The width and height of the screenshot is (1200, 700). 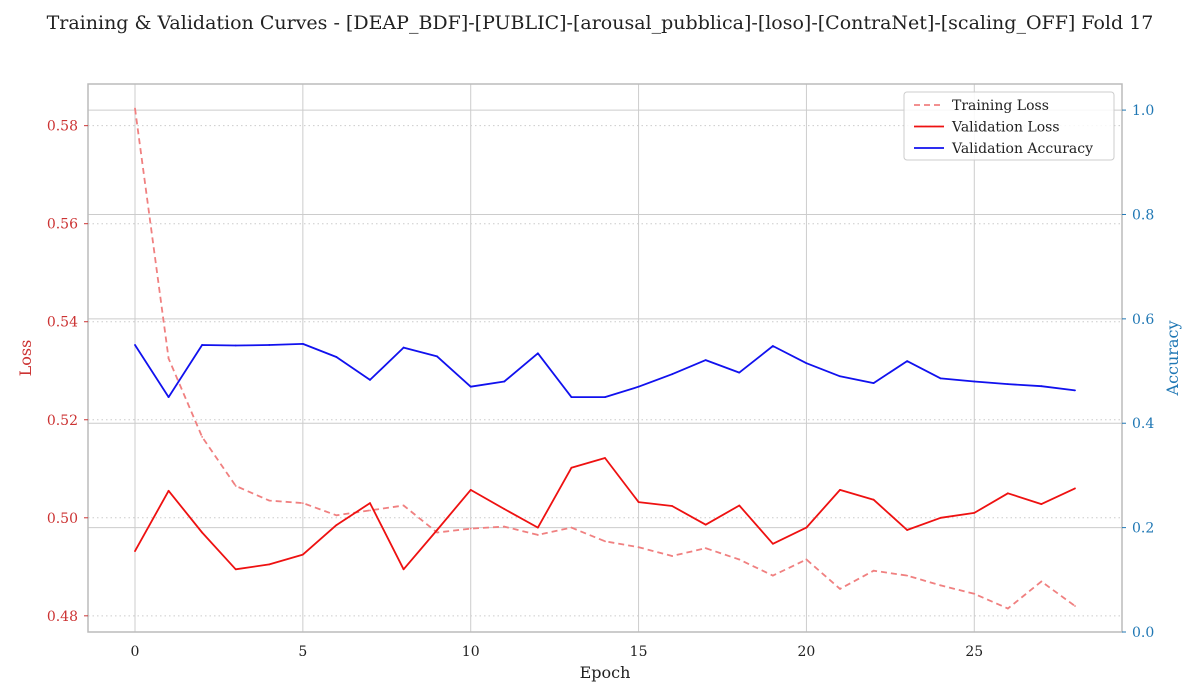 What do you see at coordinates (1005, 128) in the screenshot?
I see `legend-label: Validation Loss` at bounding box center [1005, 128].